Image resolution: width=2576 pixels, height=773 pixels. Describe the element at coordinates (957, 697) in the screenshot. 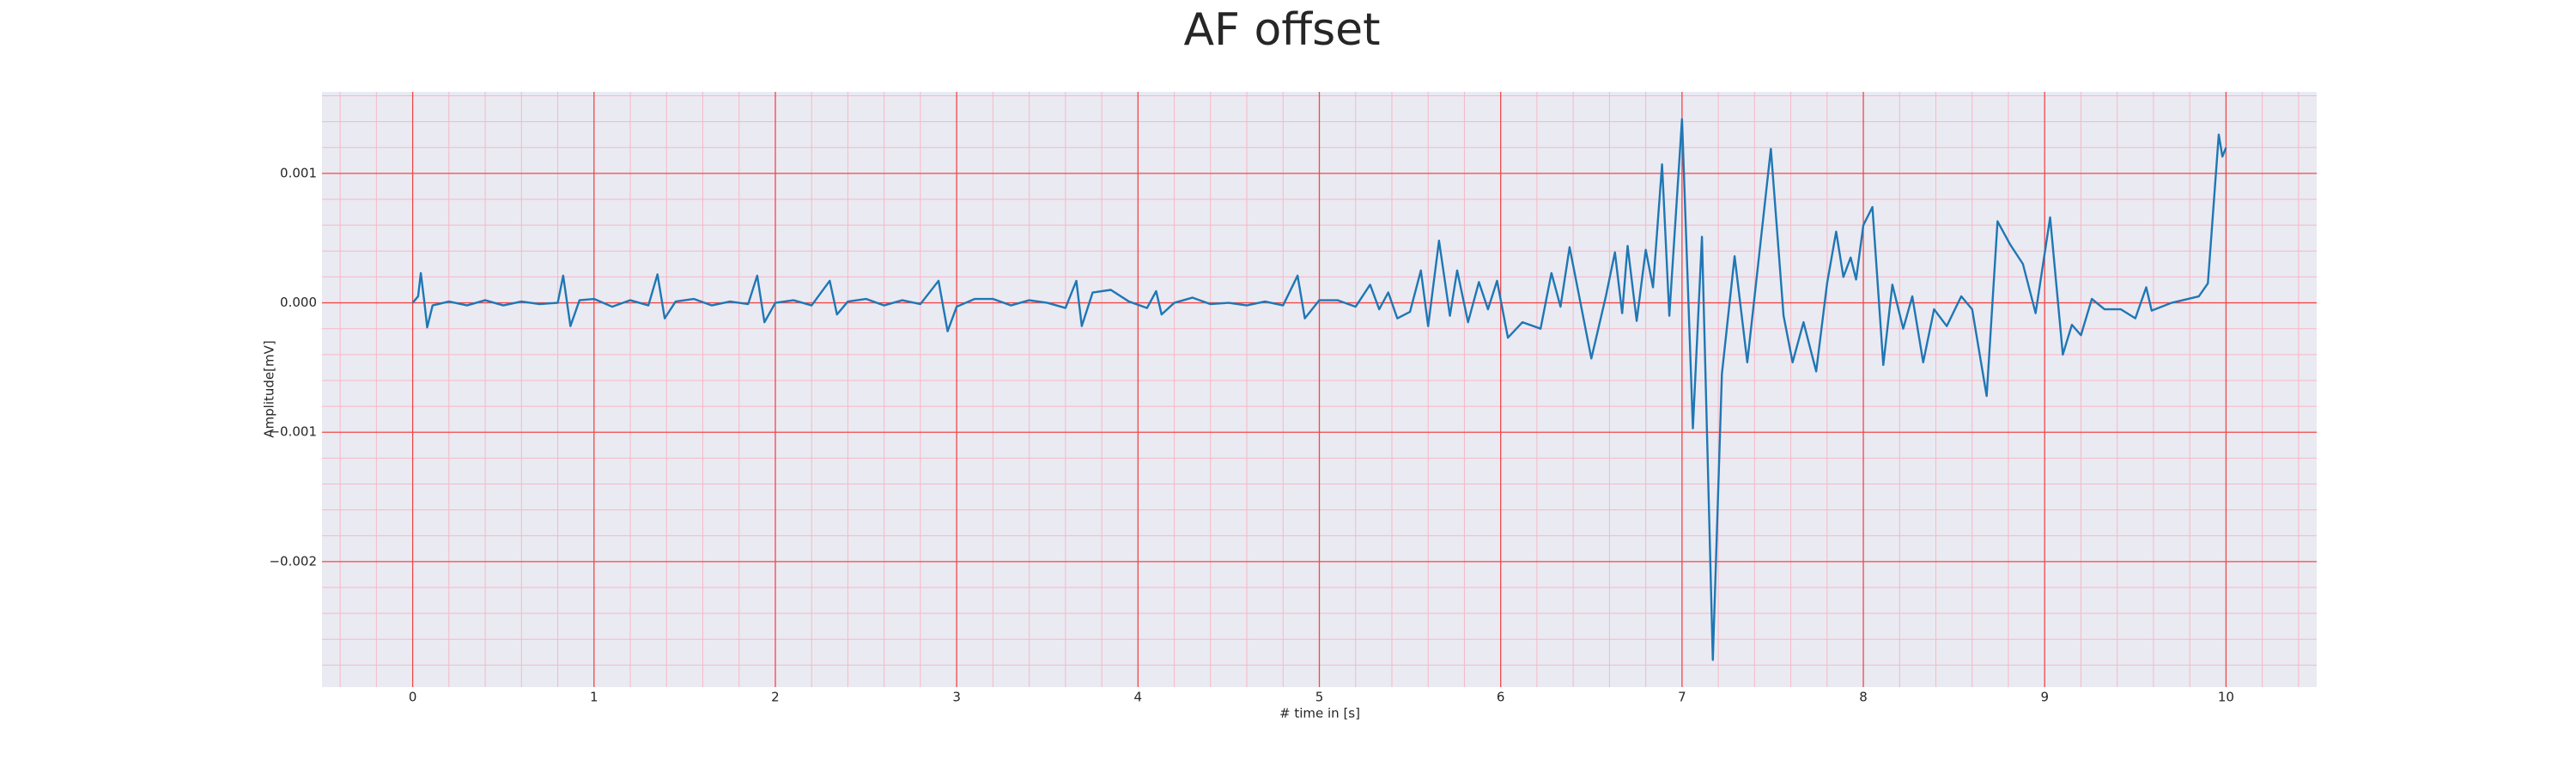

I see `x-tick-label: 3` at that location.